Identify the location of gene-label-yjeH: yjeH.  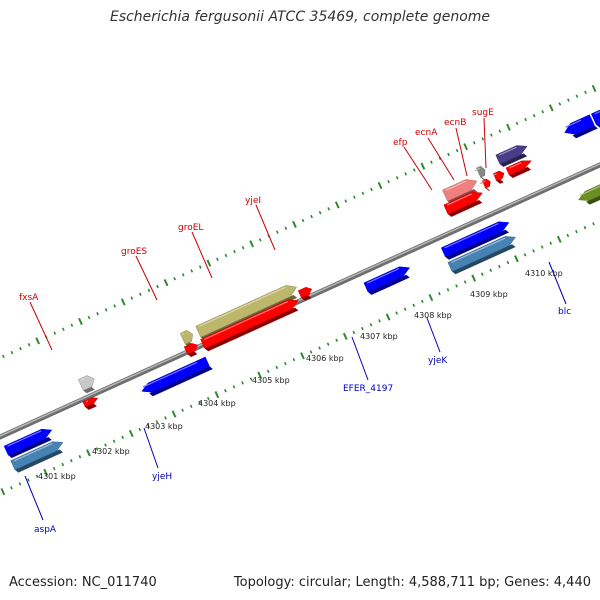
(162, 477).